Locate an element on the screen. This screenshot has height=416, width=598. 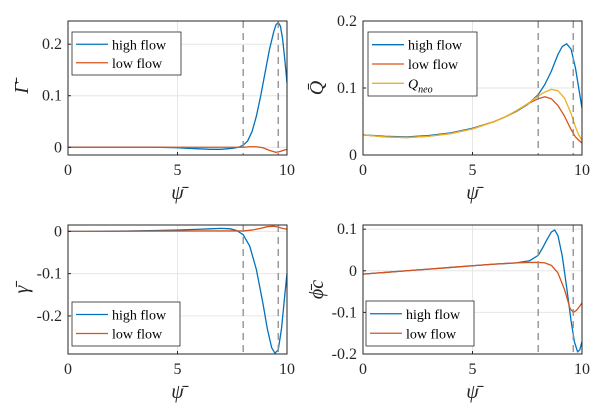
y-axis-label: Γ̄ is located at coordinates (22, 85).